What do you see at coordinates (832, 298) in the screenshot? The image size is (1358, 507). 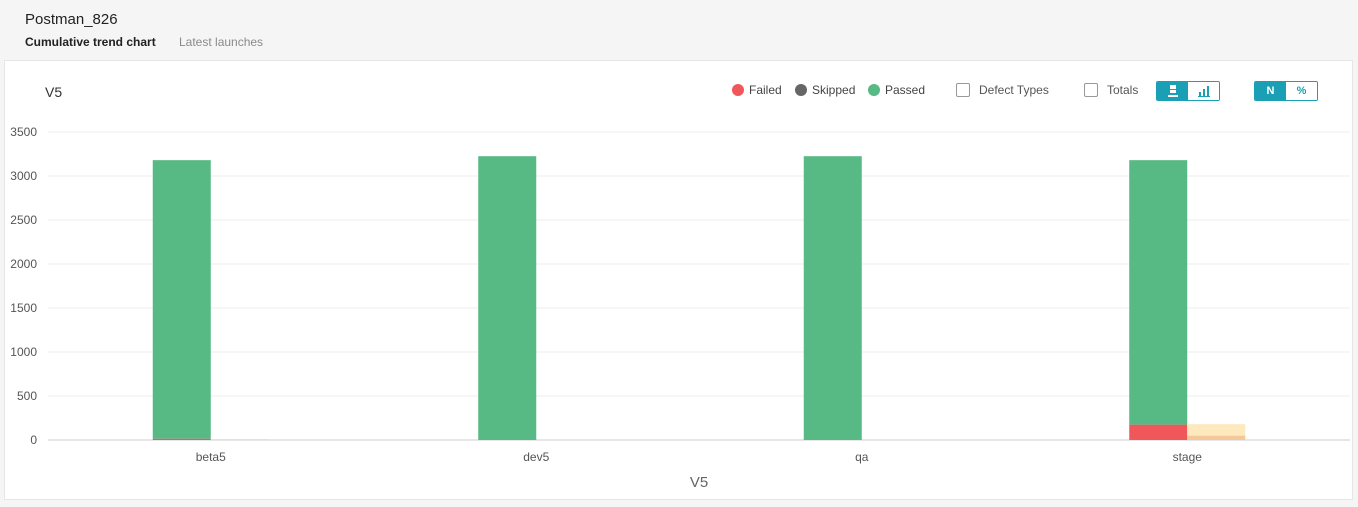 I see `bar-passed-qa` at bounding box center [832, 298].